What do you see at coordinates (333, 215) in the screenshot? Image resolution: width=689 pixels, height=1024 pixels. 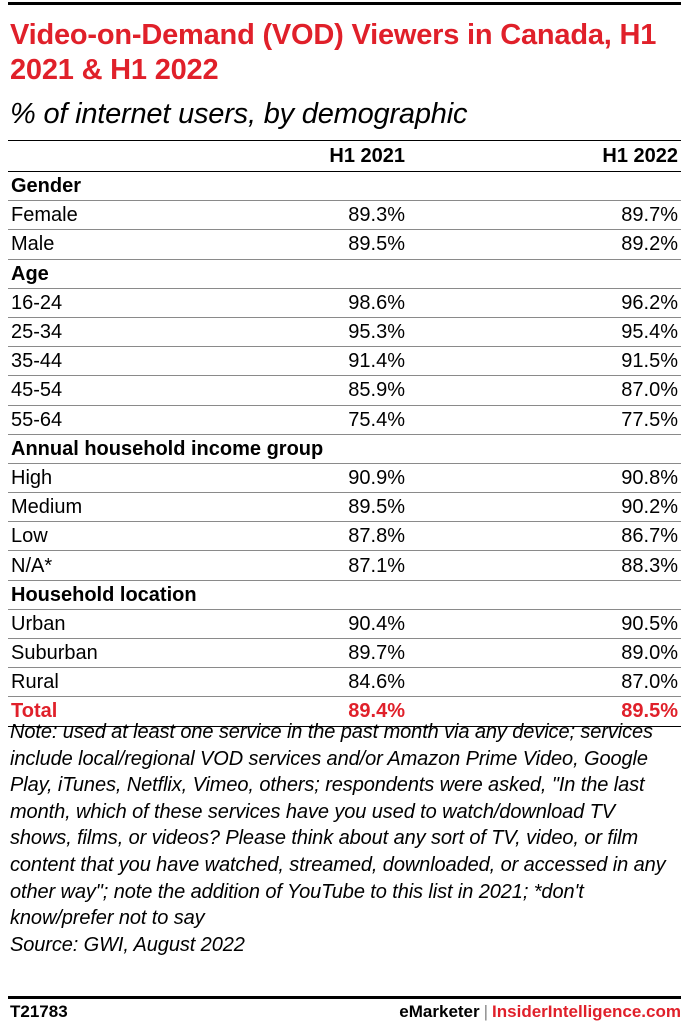 I see `value-h1-2021: 89.3%` at bounding box center [333, 215].